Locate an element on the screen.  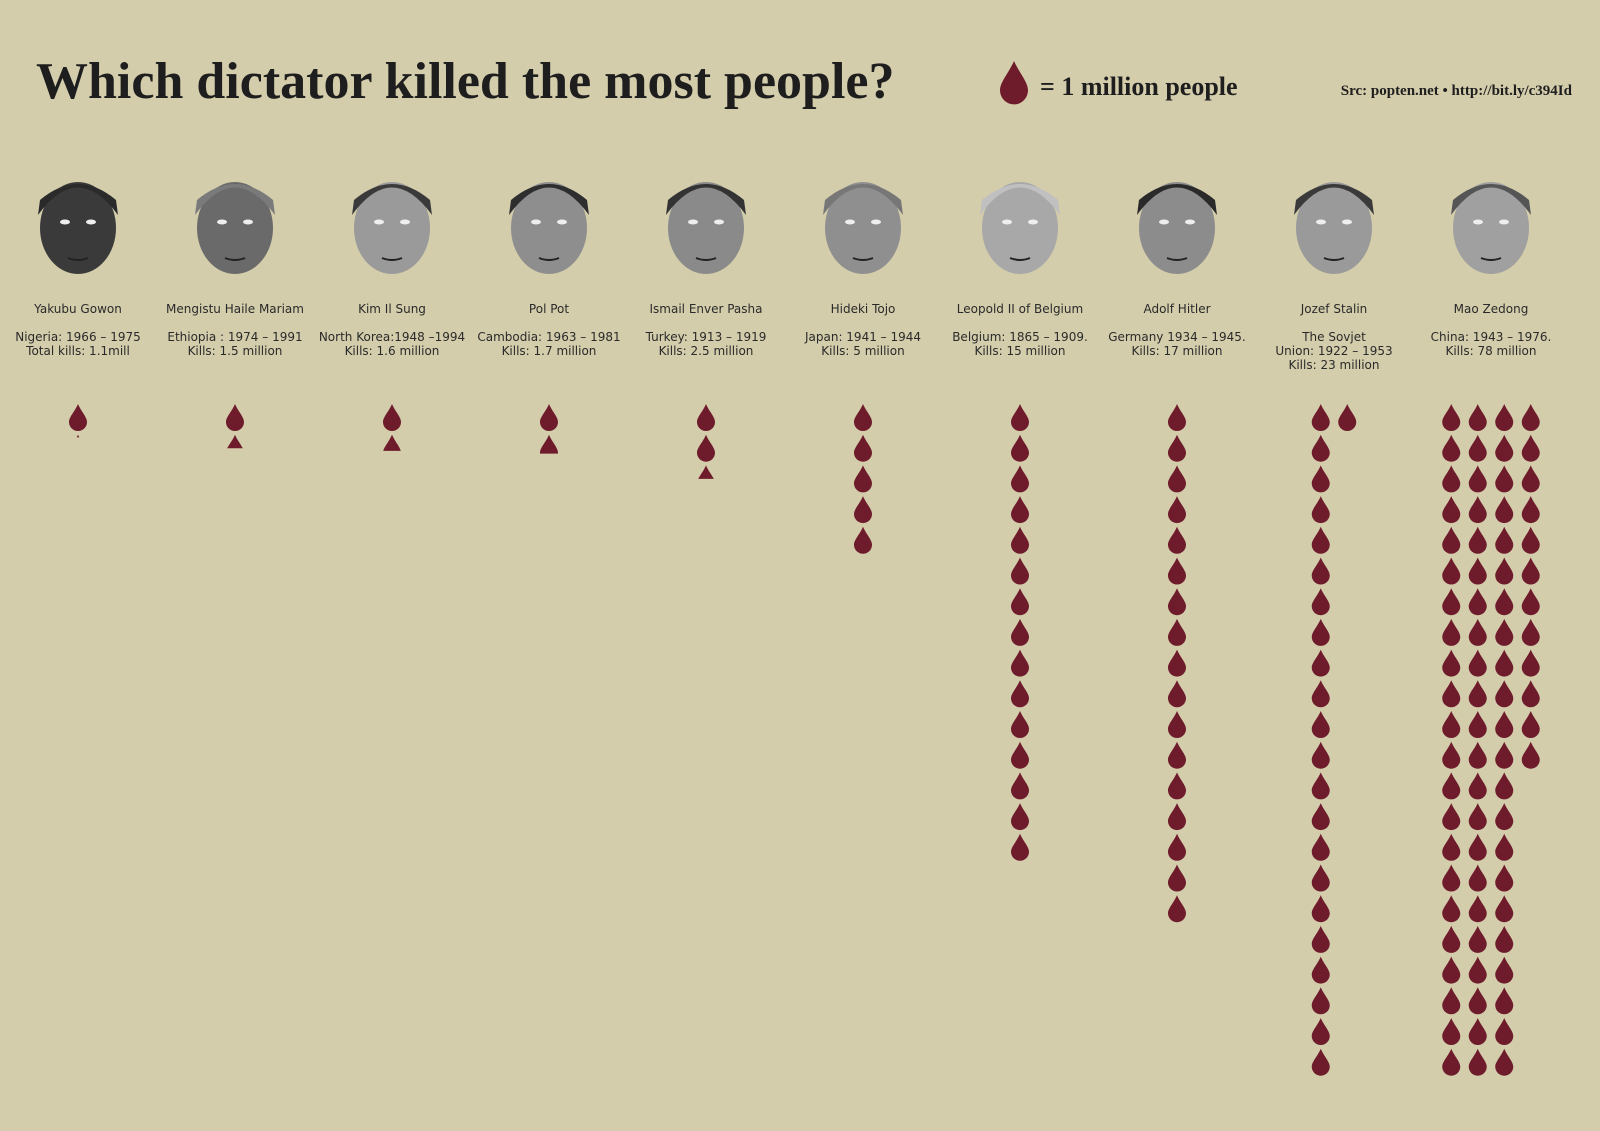
dictator-detail: Germany 1934 – 1945. is located at coordinates (1177, 337).